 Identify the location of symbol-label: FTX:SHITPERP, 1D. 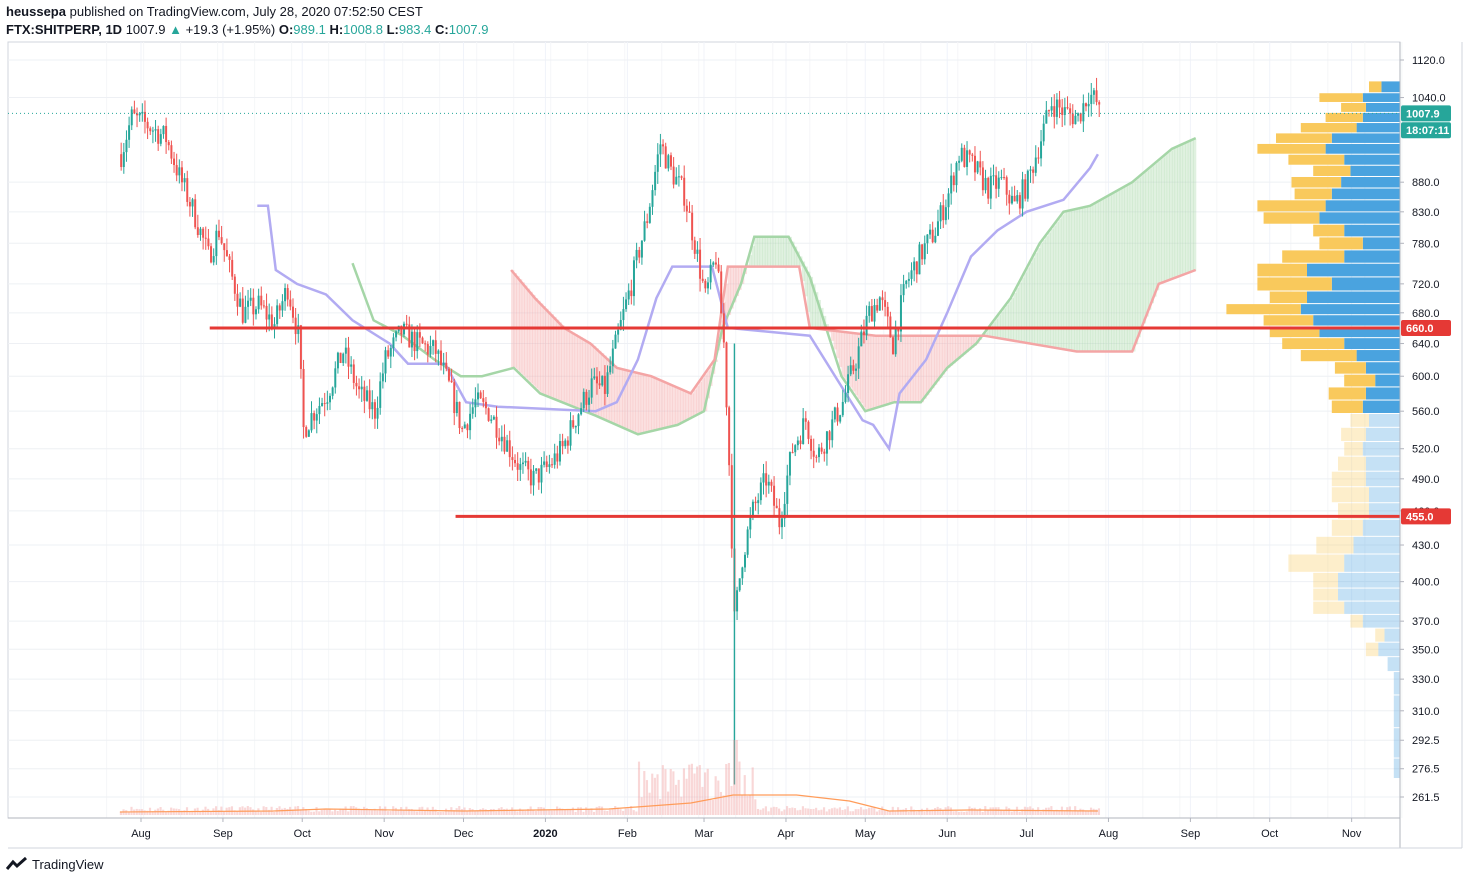
(64, 29).